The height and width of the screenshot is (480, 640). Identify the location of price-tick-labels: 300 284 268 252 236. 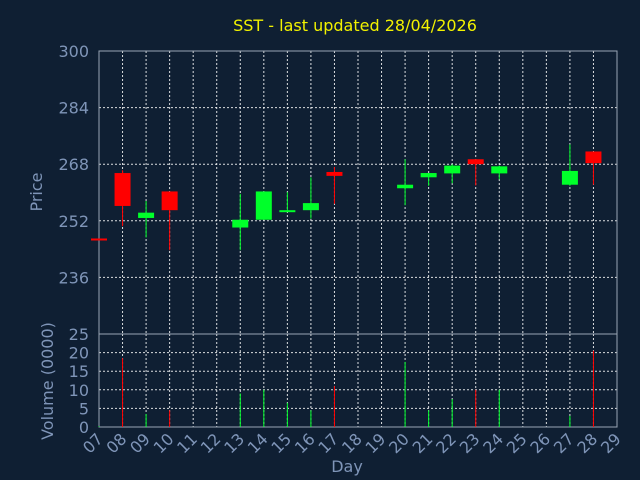
(73, 164).